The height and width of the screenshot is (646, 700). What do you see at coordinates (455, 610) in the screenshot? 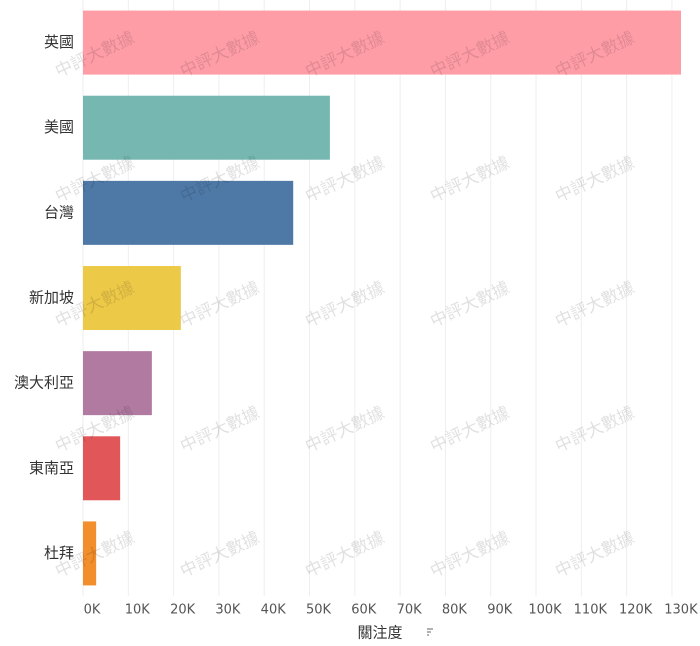
I see `x-tick-label: 80K` at bounding box center [455, 610].